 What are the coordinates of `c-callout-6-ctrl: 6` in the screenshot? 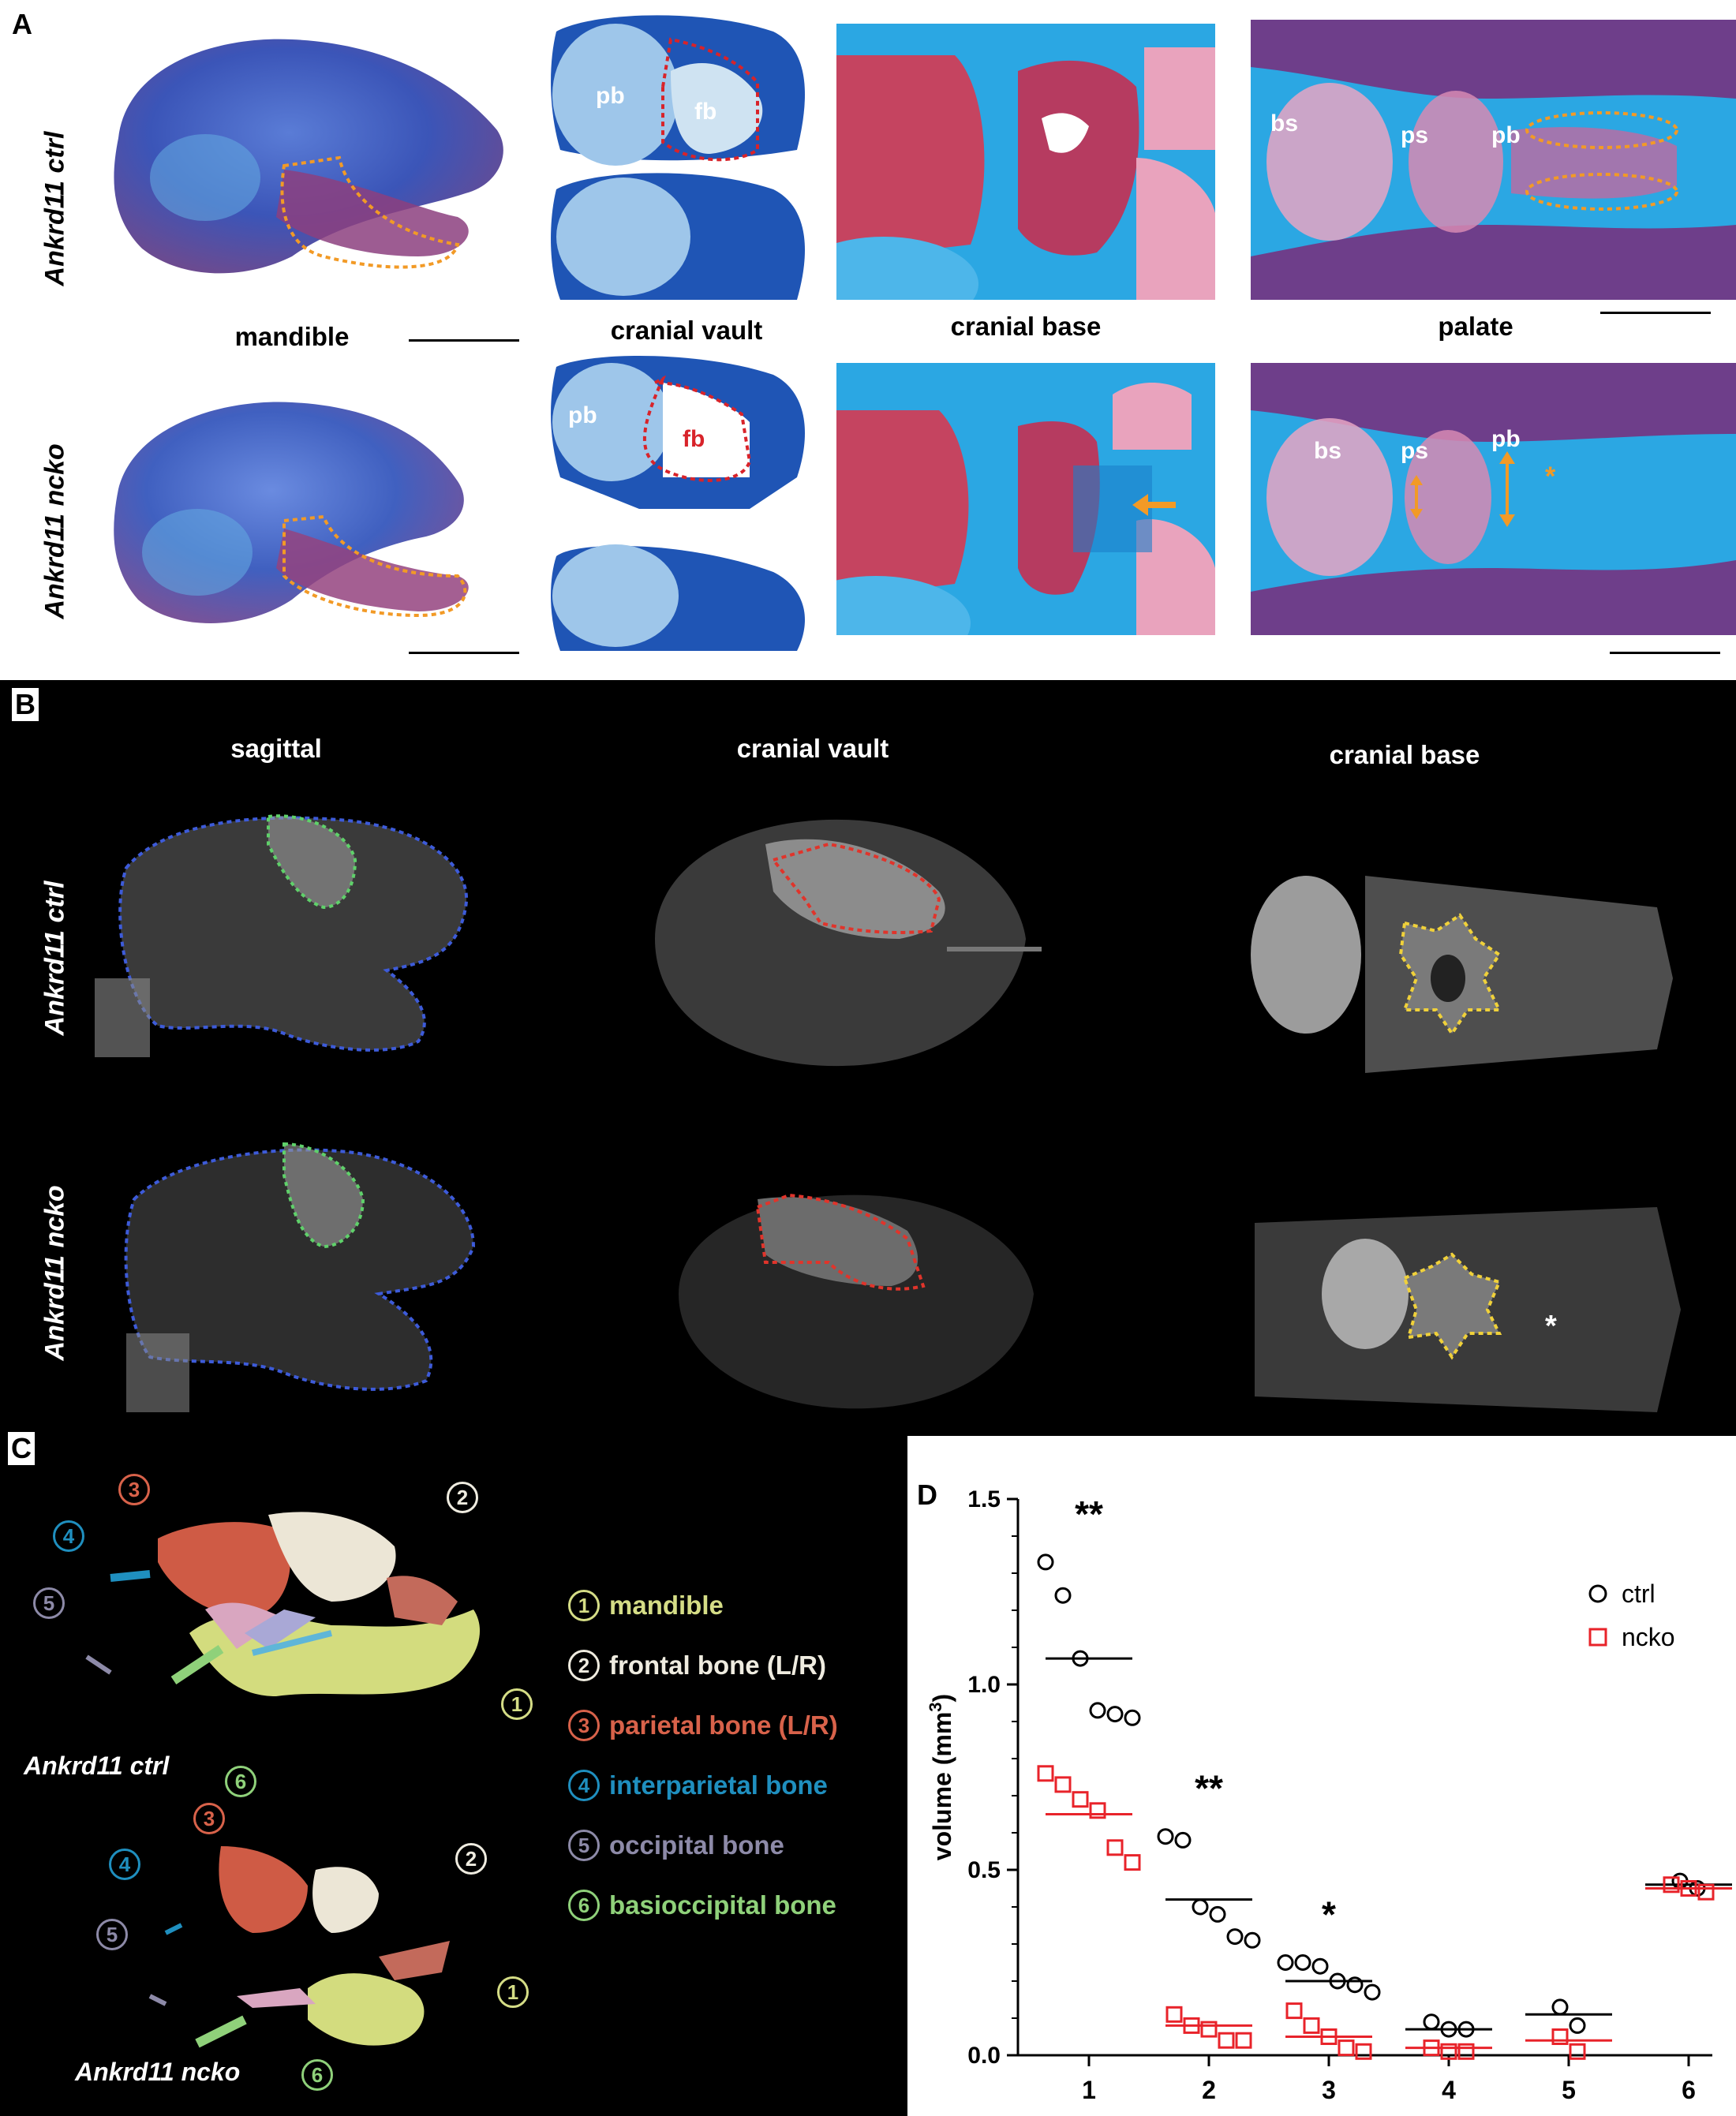 It's located at (240, 1781).